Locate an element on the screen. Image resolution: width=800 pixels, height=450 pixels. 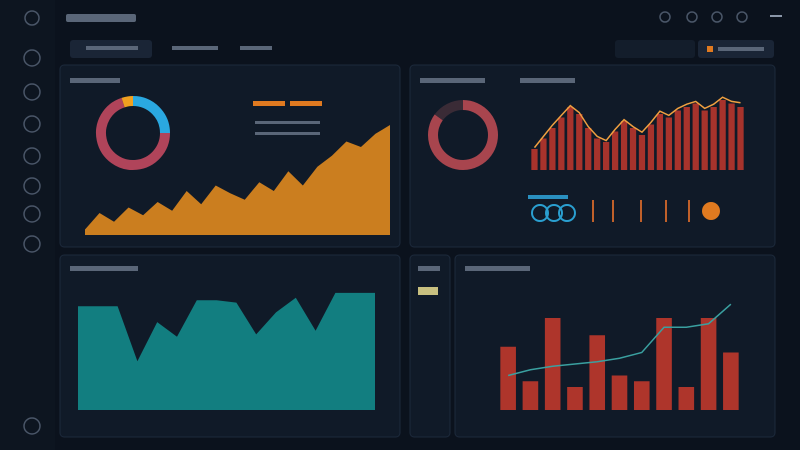
gauge-label is located at coordinates (548, 197).